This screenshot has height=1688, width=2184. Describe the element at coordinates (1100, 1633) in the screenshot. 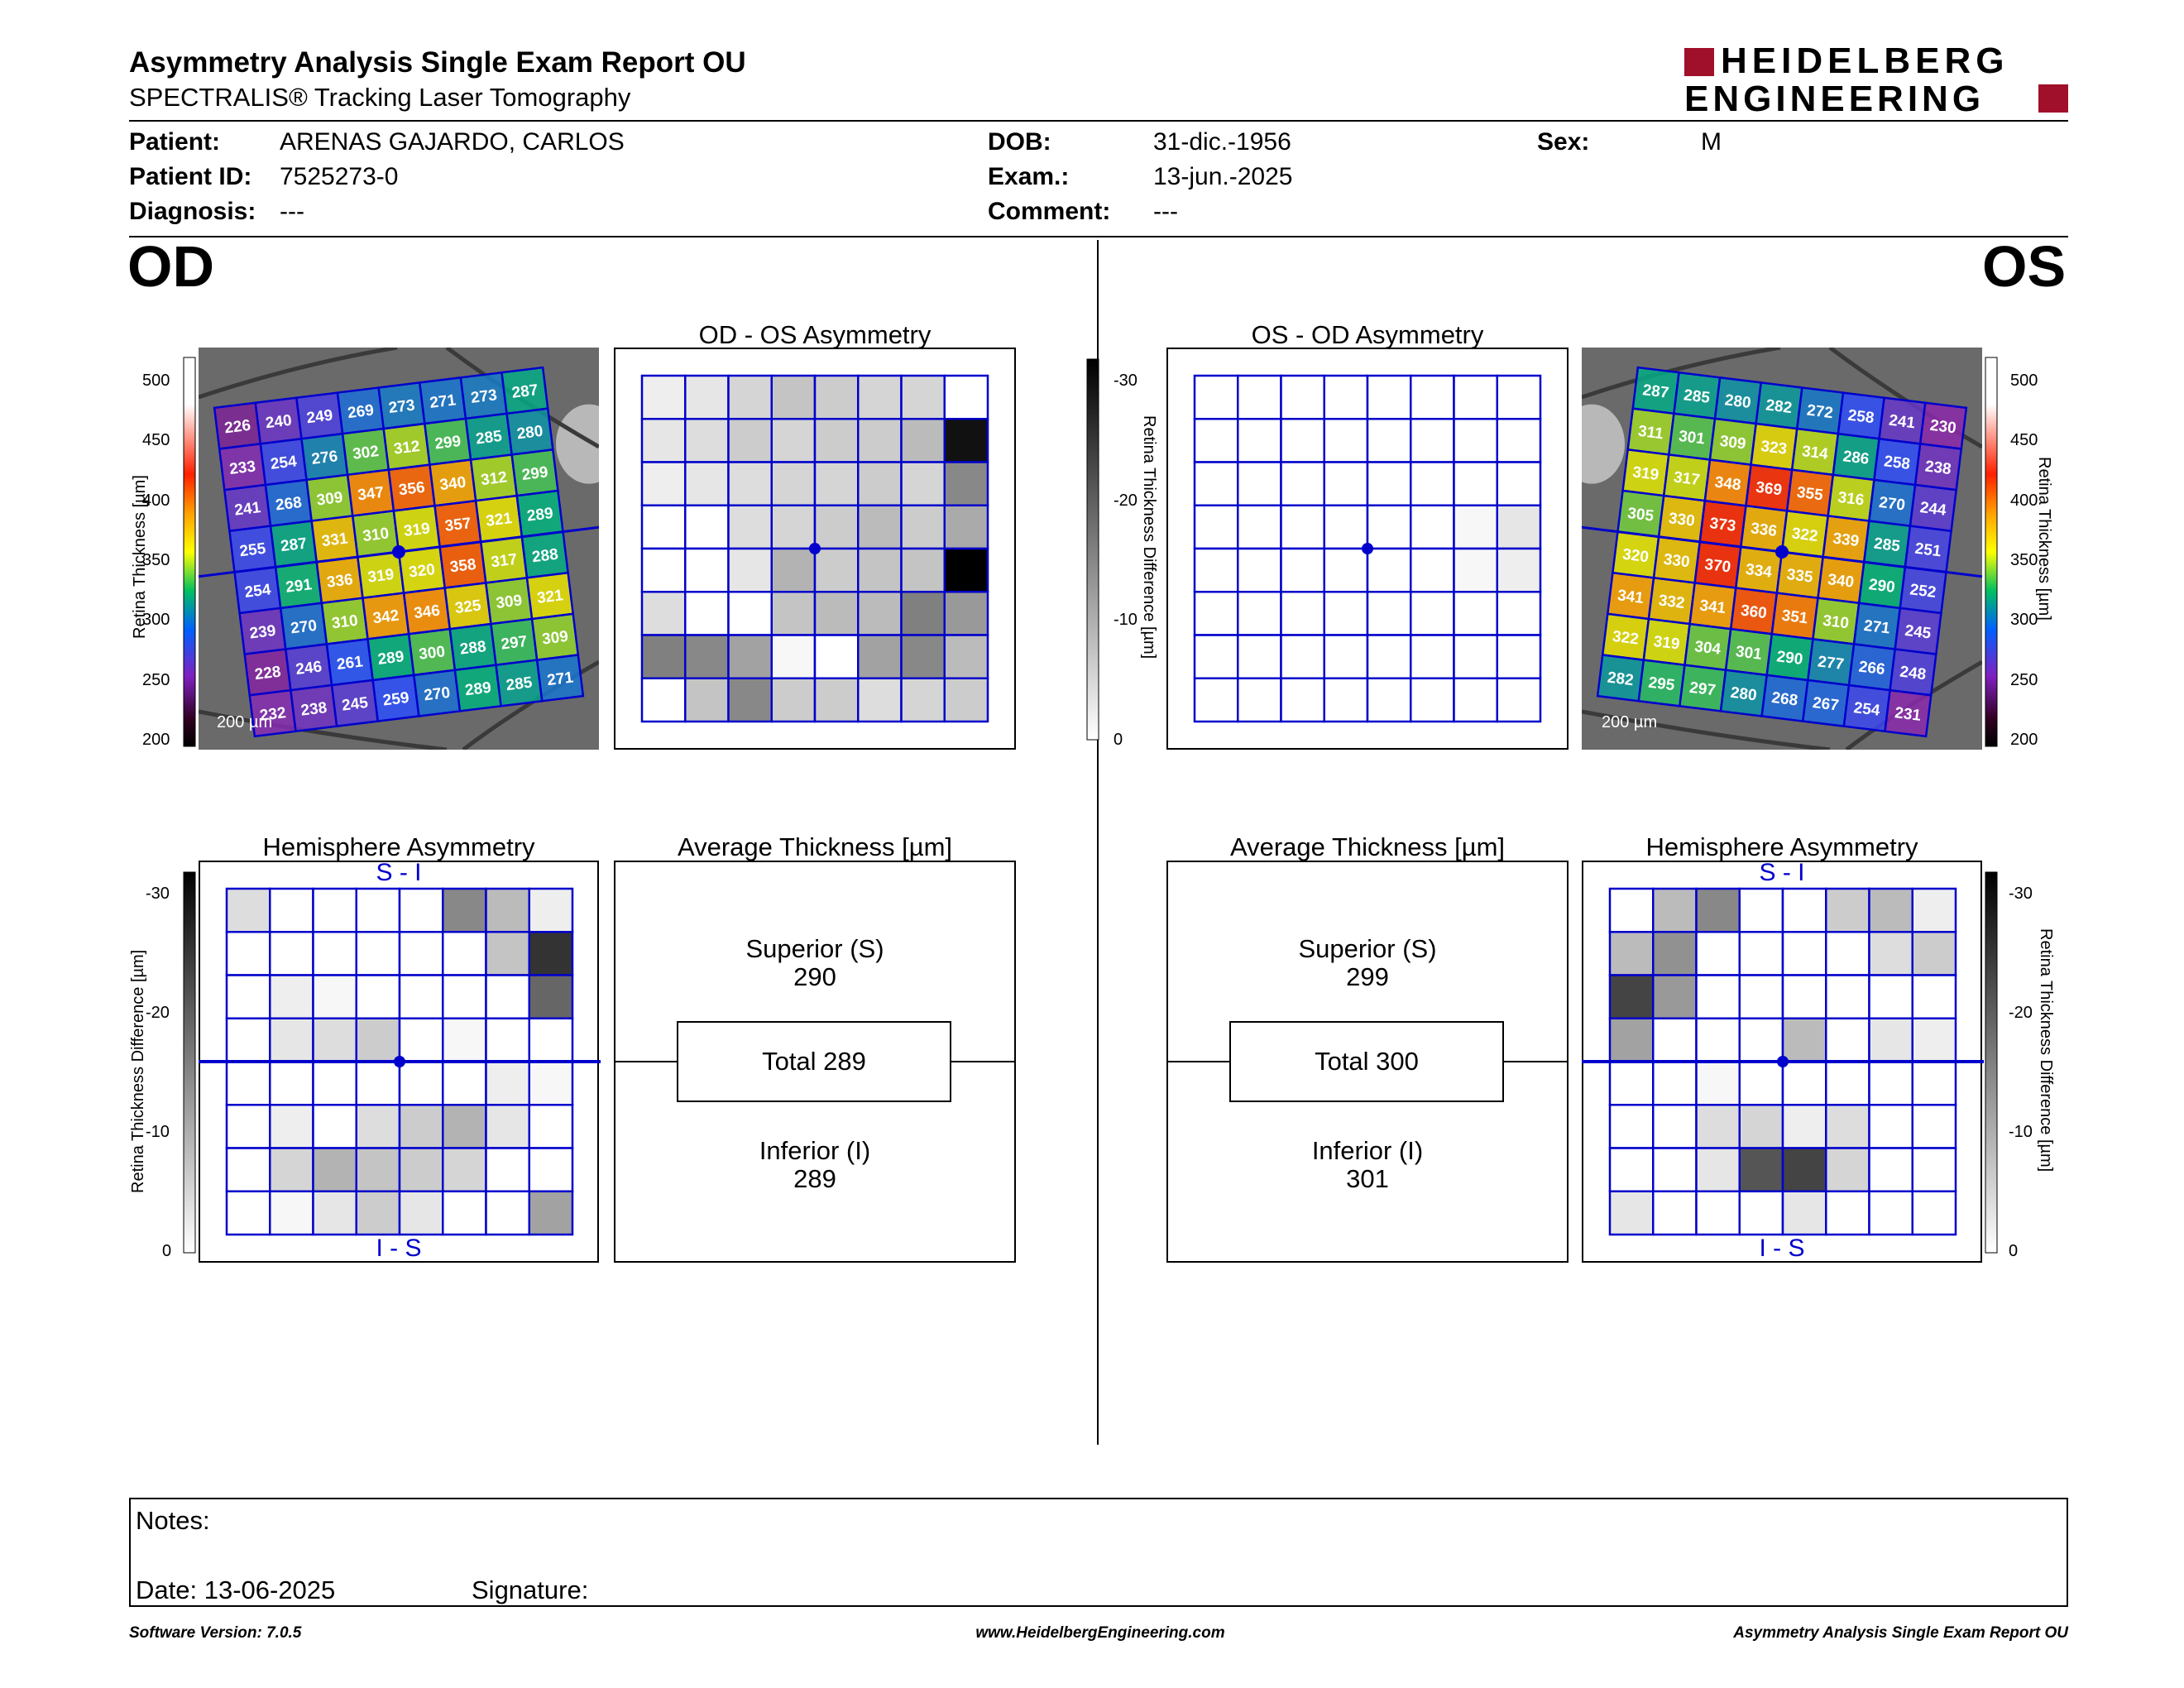

I see `footer-website: www.HeidelbergEngineering.com` at that location.